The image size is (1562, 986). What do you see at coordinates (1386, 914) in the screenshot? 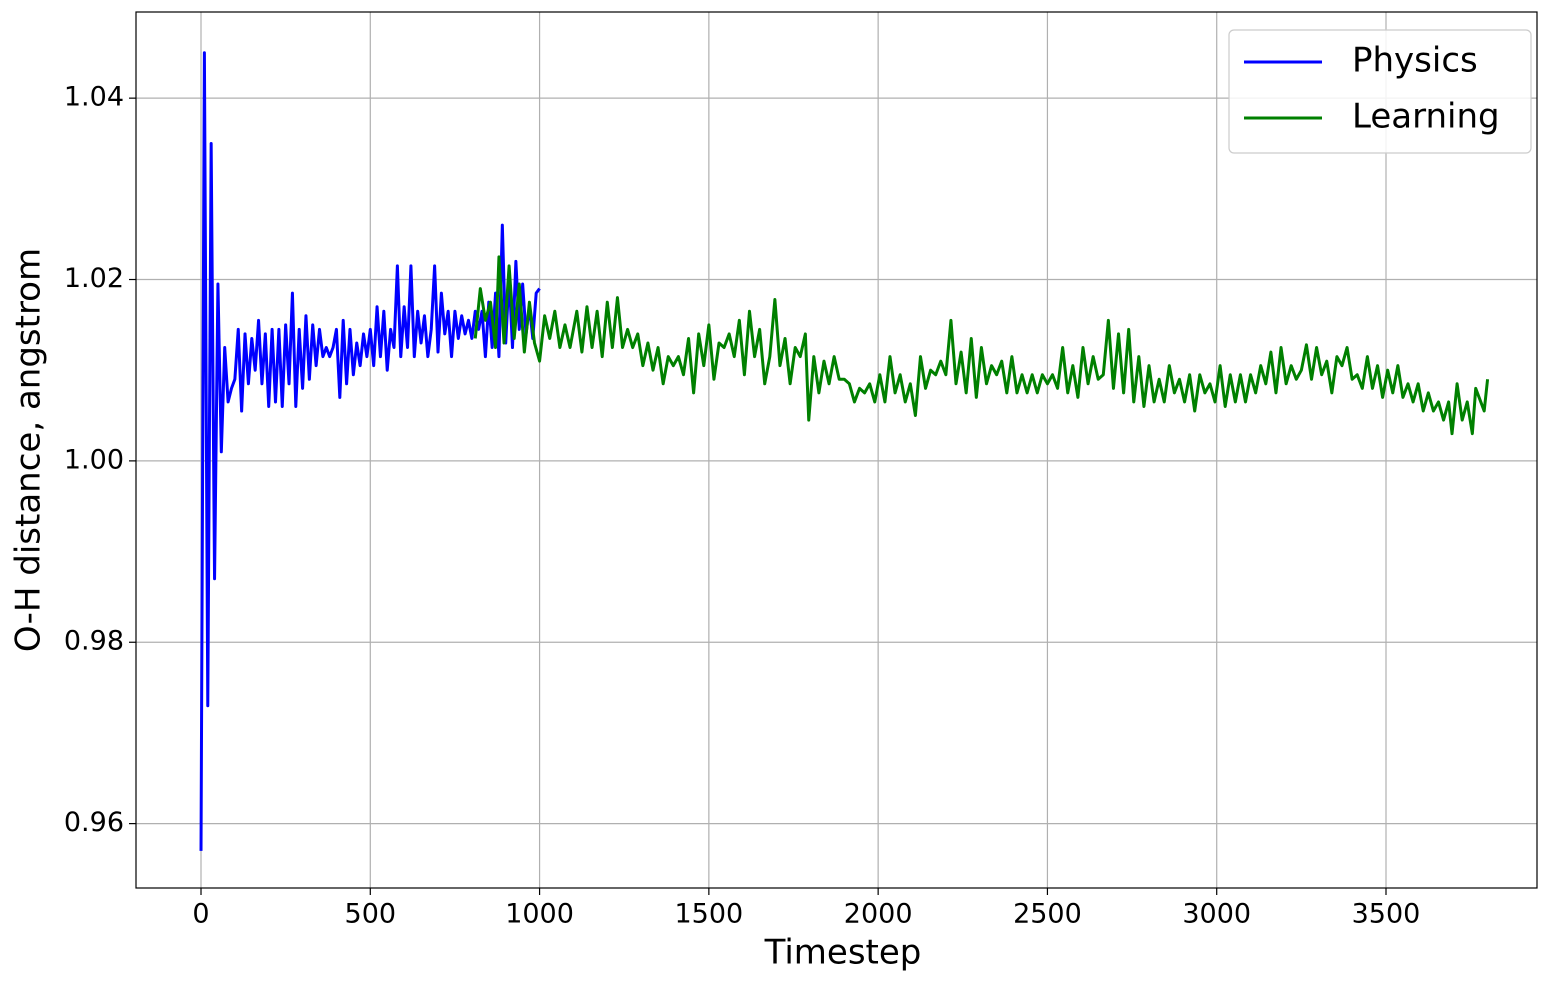
I see `x-tick-label: 3500` at bounding box center [1386, 914].